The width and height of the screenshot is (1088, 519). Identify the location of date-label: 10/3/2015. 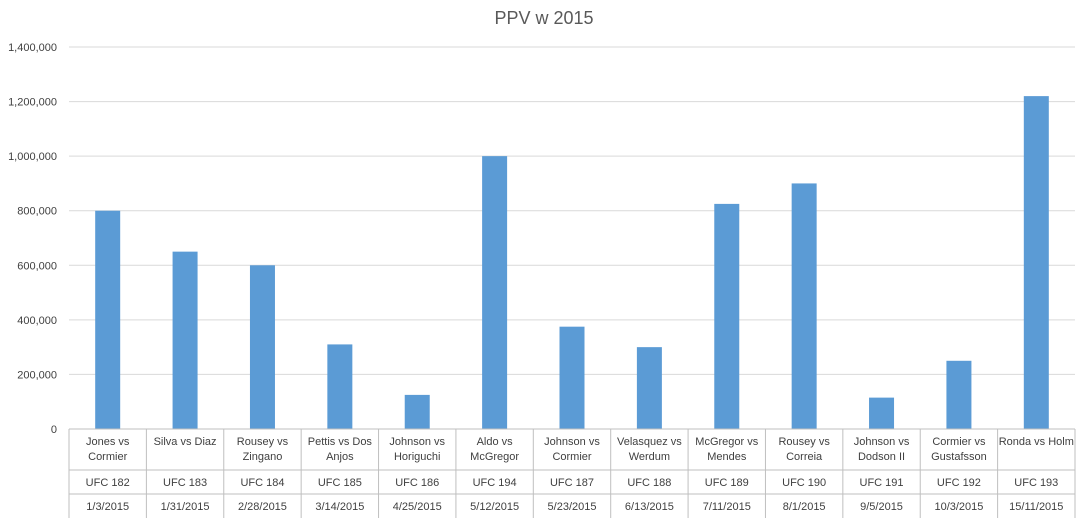
(958, 507).